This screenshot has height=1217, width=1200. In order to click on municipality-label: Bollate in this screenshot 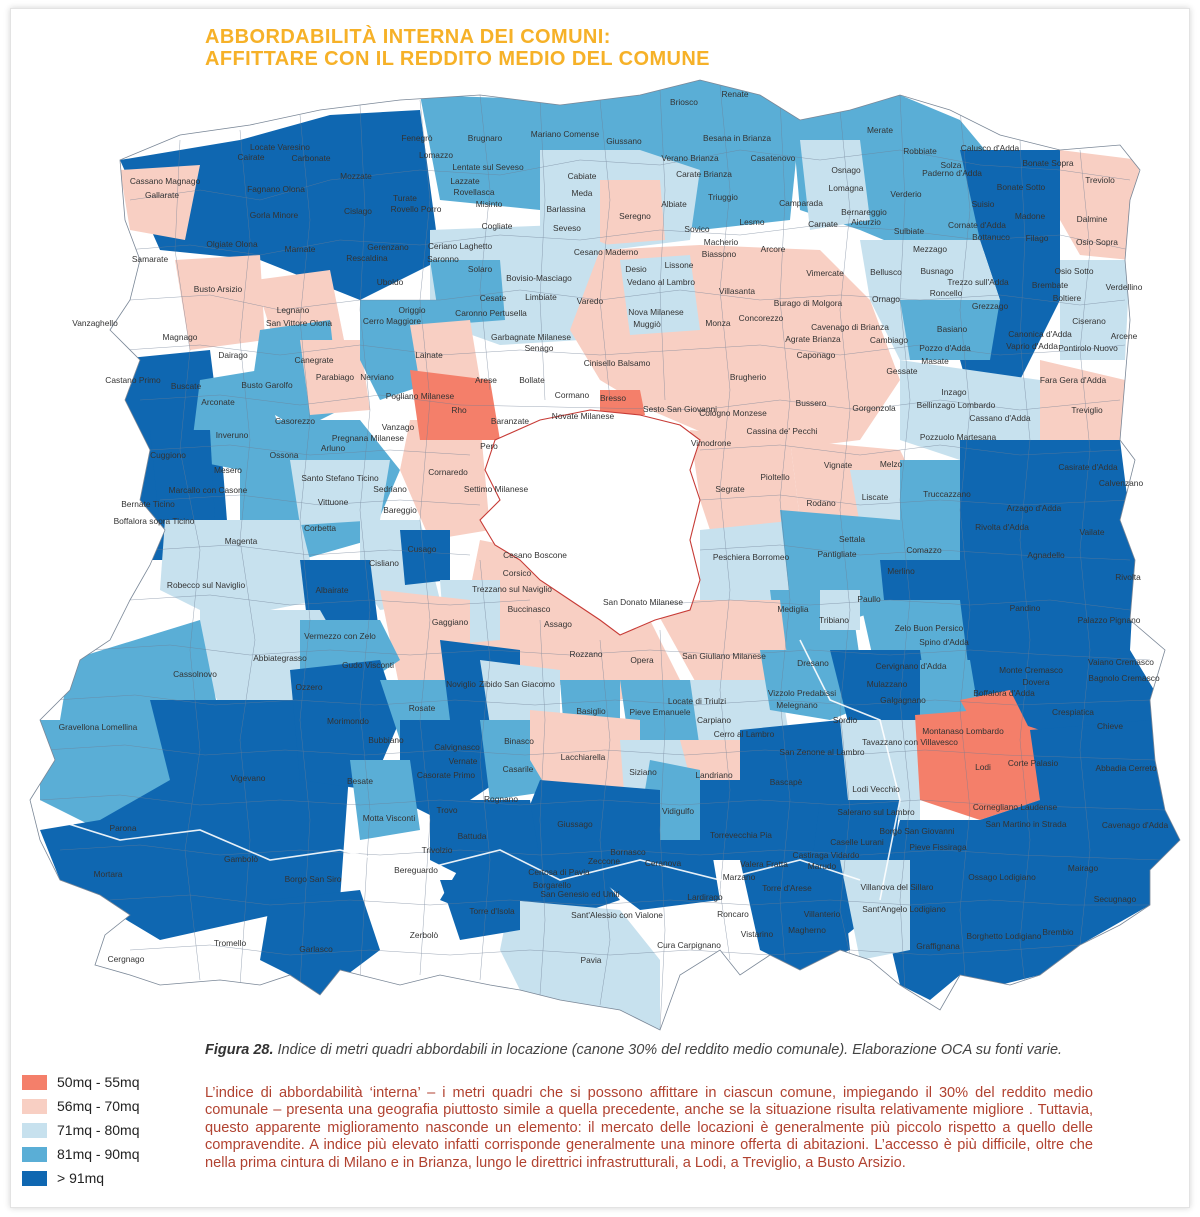, I will do `click(532, 380)`.